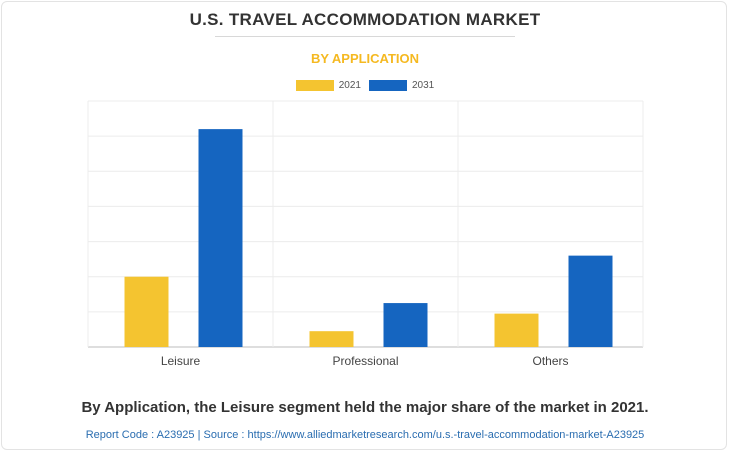 The height and width of the screenshot is (453, 730). Describe the element at coordinates (365, 36) in the screenshot. I see `title-divider` at that location.